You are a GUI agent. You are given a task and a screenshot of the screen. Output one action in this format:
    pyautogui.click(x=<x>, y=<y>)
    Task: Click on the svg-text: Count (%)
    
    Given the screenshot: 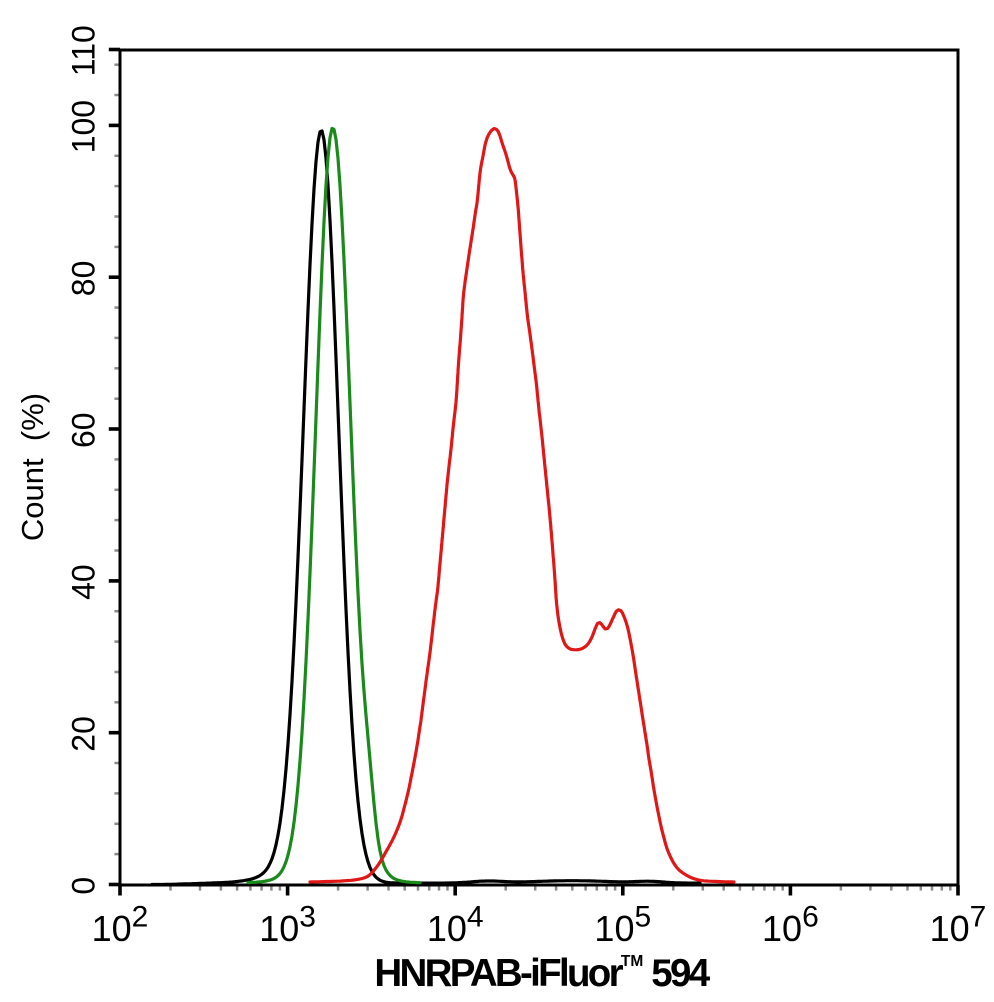 What is the action you would take?
    pyautogui.click(x=32, y=467)
    